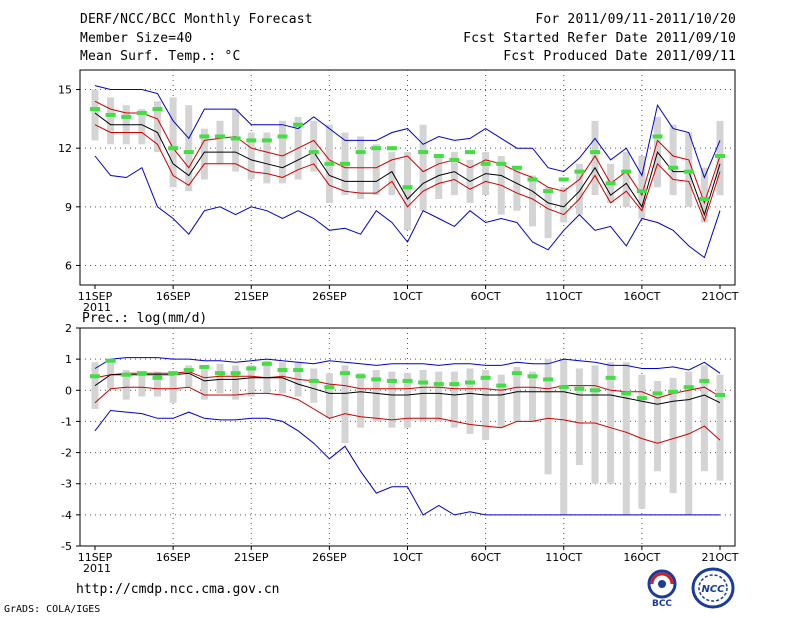  What do you see at coordinates (66, 453) in the screenshot?
I see `y-tick-label: -2` at bounding box center [66, 453].